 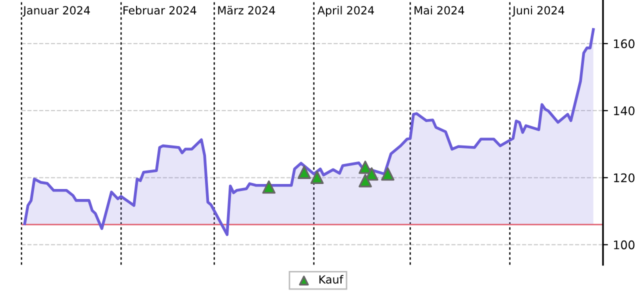 I want to click on y-tick-label: 160, so click(x=624, y=43).